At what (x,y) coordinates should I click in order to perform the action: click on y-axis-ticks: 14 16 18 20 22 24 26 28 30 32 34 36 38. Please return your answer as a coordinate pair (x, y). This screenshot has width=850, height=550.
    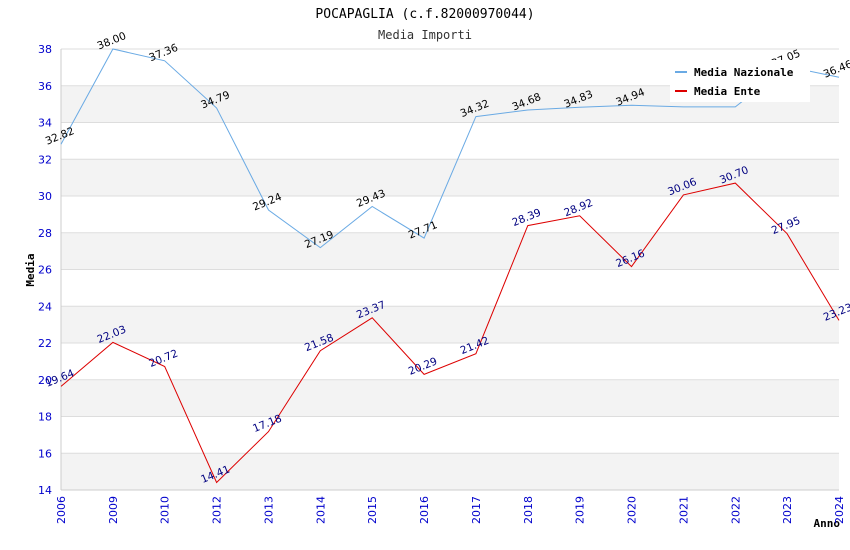
    Looking at the image, I should click on (45, 270).